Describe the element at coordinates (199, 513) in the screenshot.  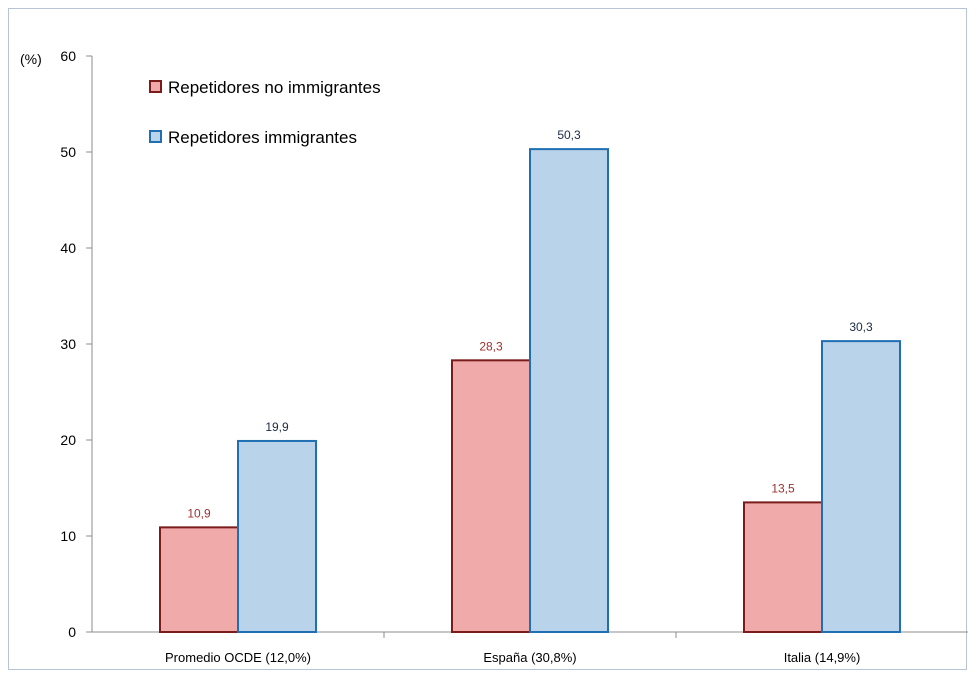
I see `data-label: 10,9` at that location.